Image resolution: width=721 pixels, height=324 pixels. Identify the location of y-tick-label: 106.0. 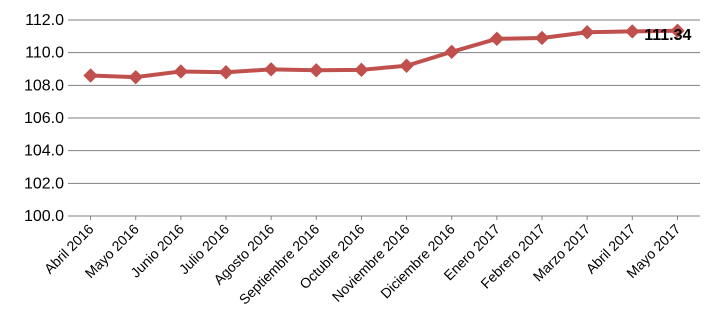
(44, 118).